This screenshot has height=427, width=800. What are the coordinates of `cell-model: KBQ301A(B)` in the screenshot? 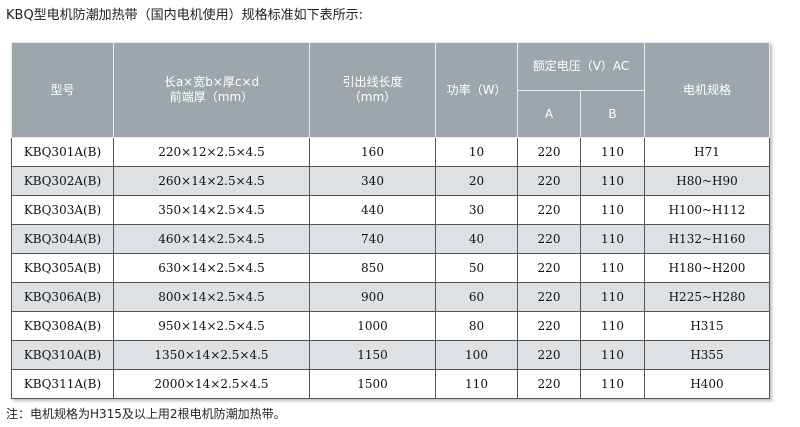 It's located at (62, 152).